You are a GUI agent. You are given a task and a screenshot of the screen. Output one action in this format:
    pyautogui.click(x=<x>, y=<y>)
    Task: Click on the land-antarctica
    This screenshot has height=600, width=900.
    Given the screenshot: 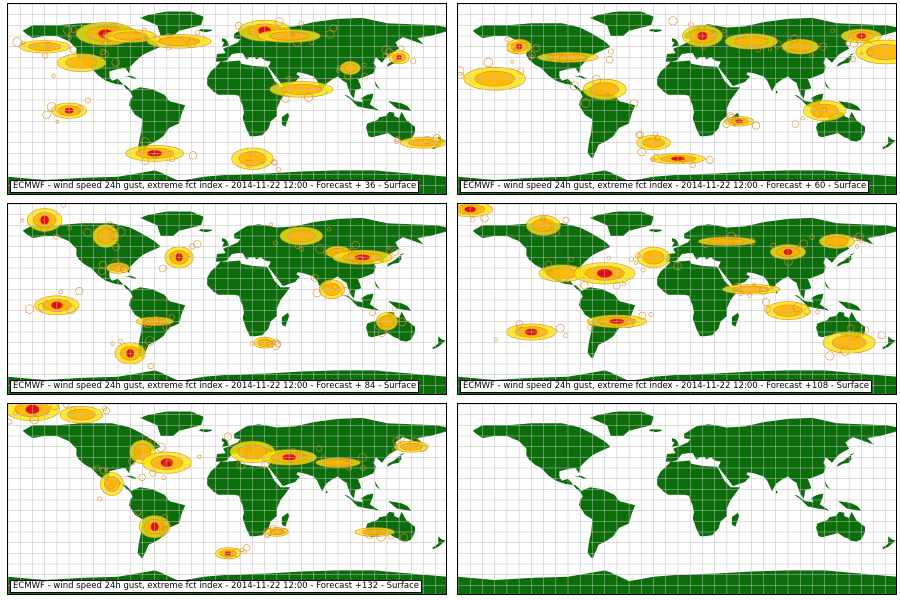 What is the action you would take?
    pyautogui.click(x=677, y=582)
    